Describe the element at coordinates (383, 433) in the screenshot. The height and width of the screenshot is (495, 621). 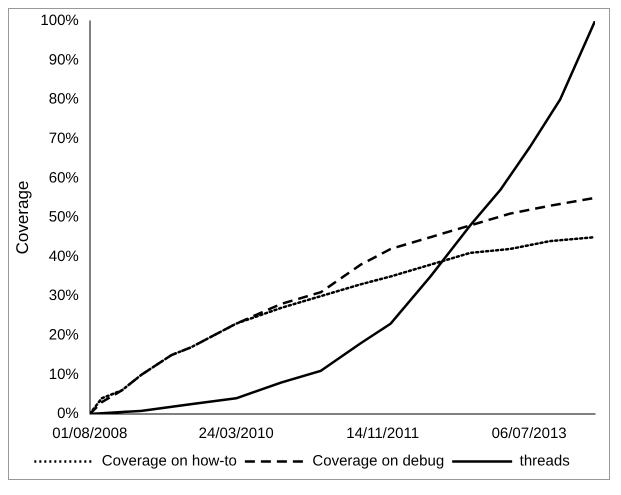
I see `x-tick-label: 14/11/2011` at that location.